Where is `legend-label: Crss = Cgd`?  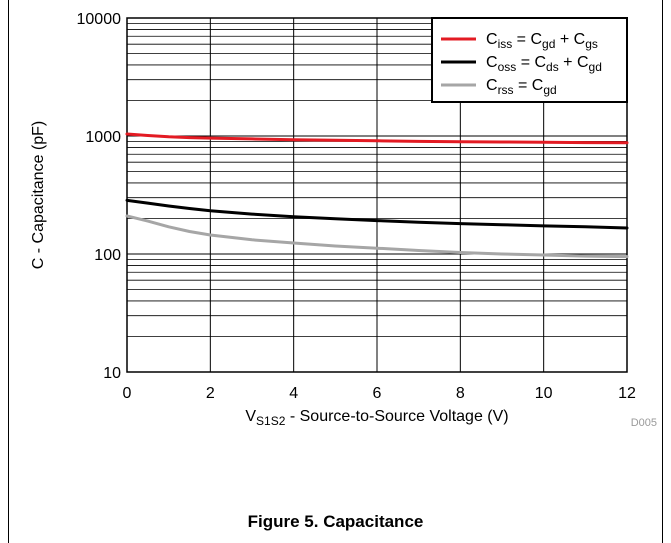 legend-label: Crss = Cgd is located at coordinates (521, 87).